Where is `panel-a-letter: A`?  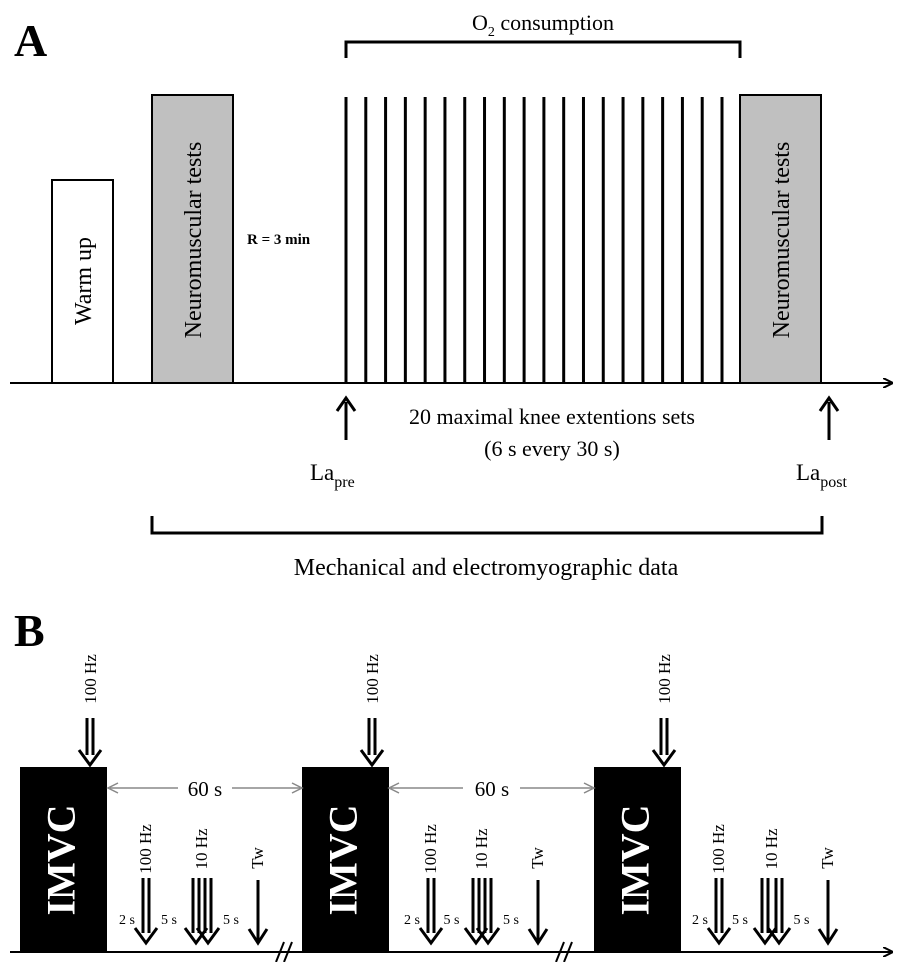 panel-a-letter: A is located at coordinates (30, 40).